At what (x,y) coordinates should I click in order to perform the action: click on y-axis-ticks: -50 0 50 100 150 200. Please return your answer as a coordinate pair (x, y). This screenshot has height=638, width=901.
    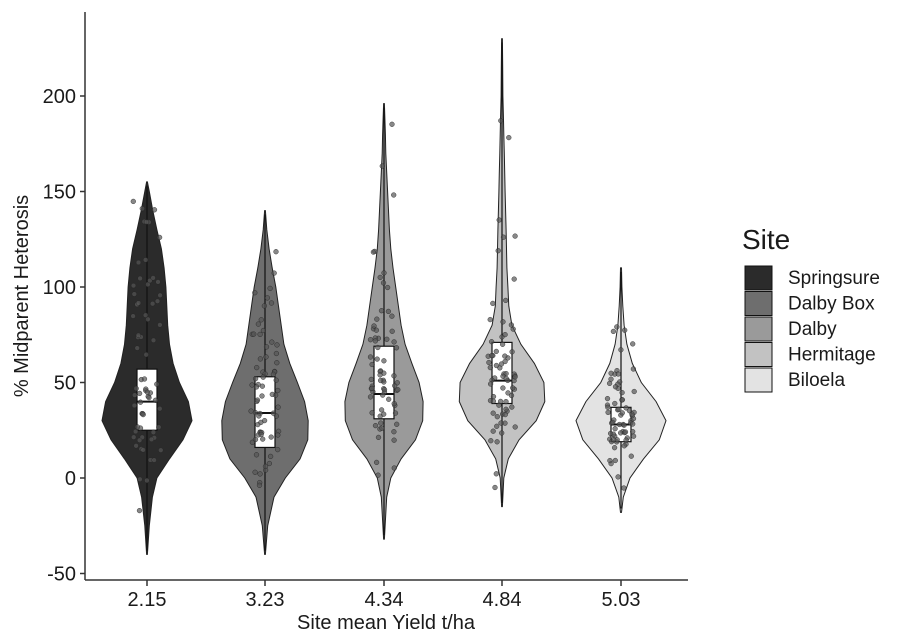
    Looking at the image, I should click on (64, 336).